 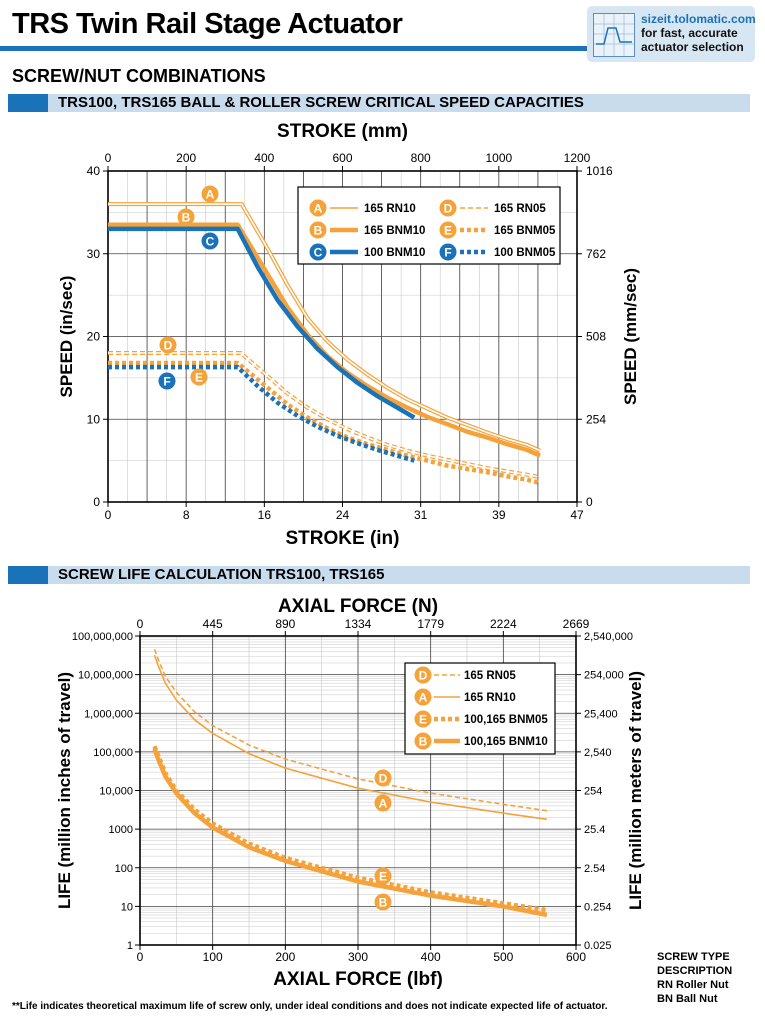 I want to click on series-C-marker-circle, so click(x=210, y=241).